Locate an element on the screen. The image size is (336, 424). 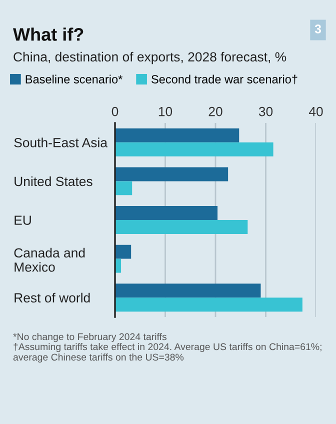
text: *No change to February 2024 tariffs is located at coordinates (89, 337).